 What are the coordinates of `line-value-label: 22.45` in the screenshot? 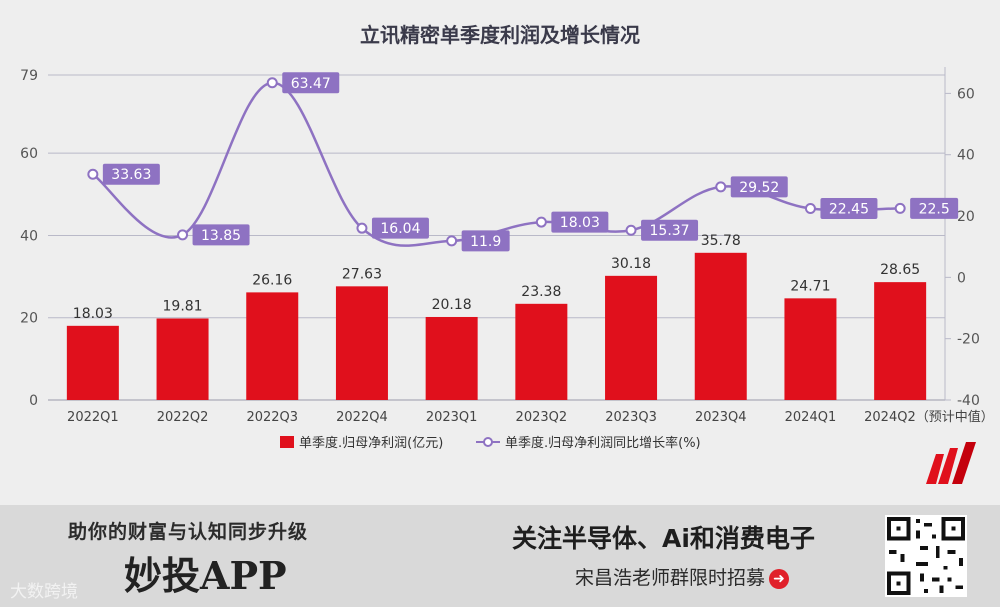 It's located at (849, 210).